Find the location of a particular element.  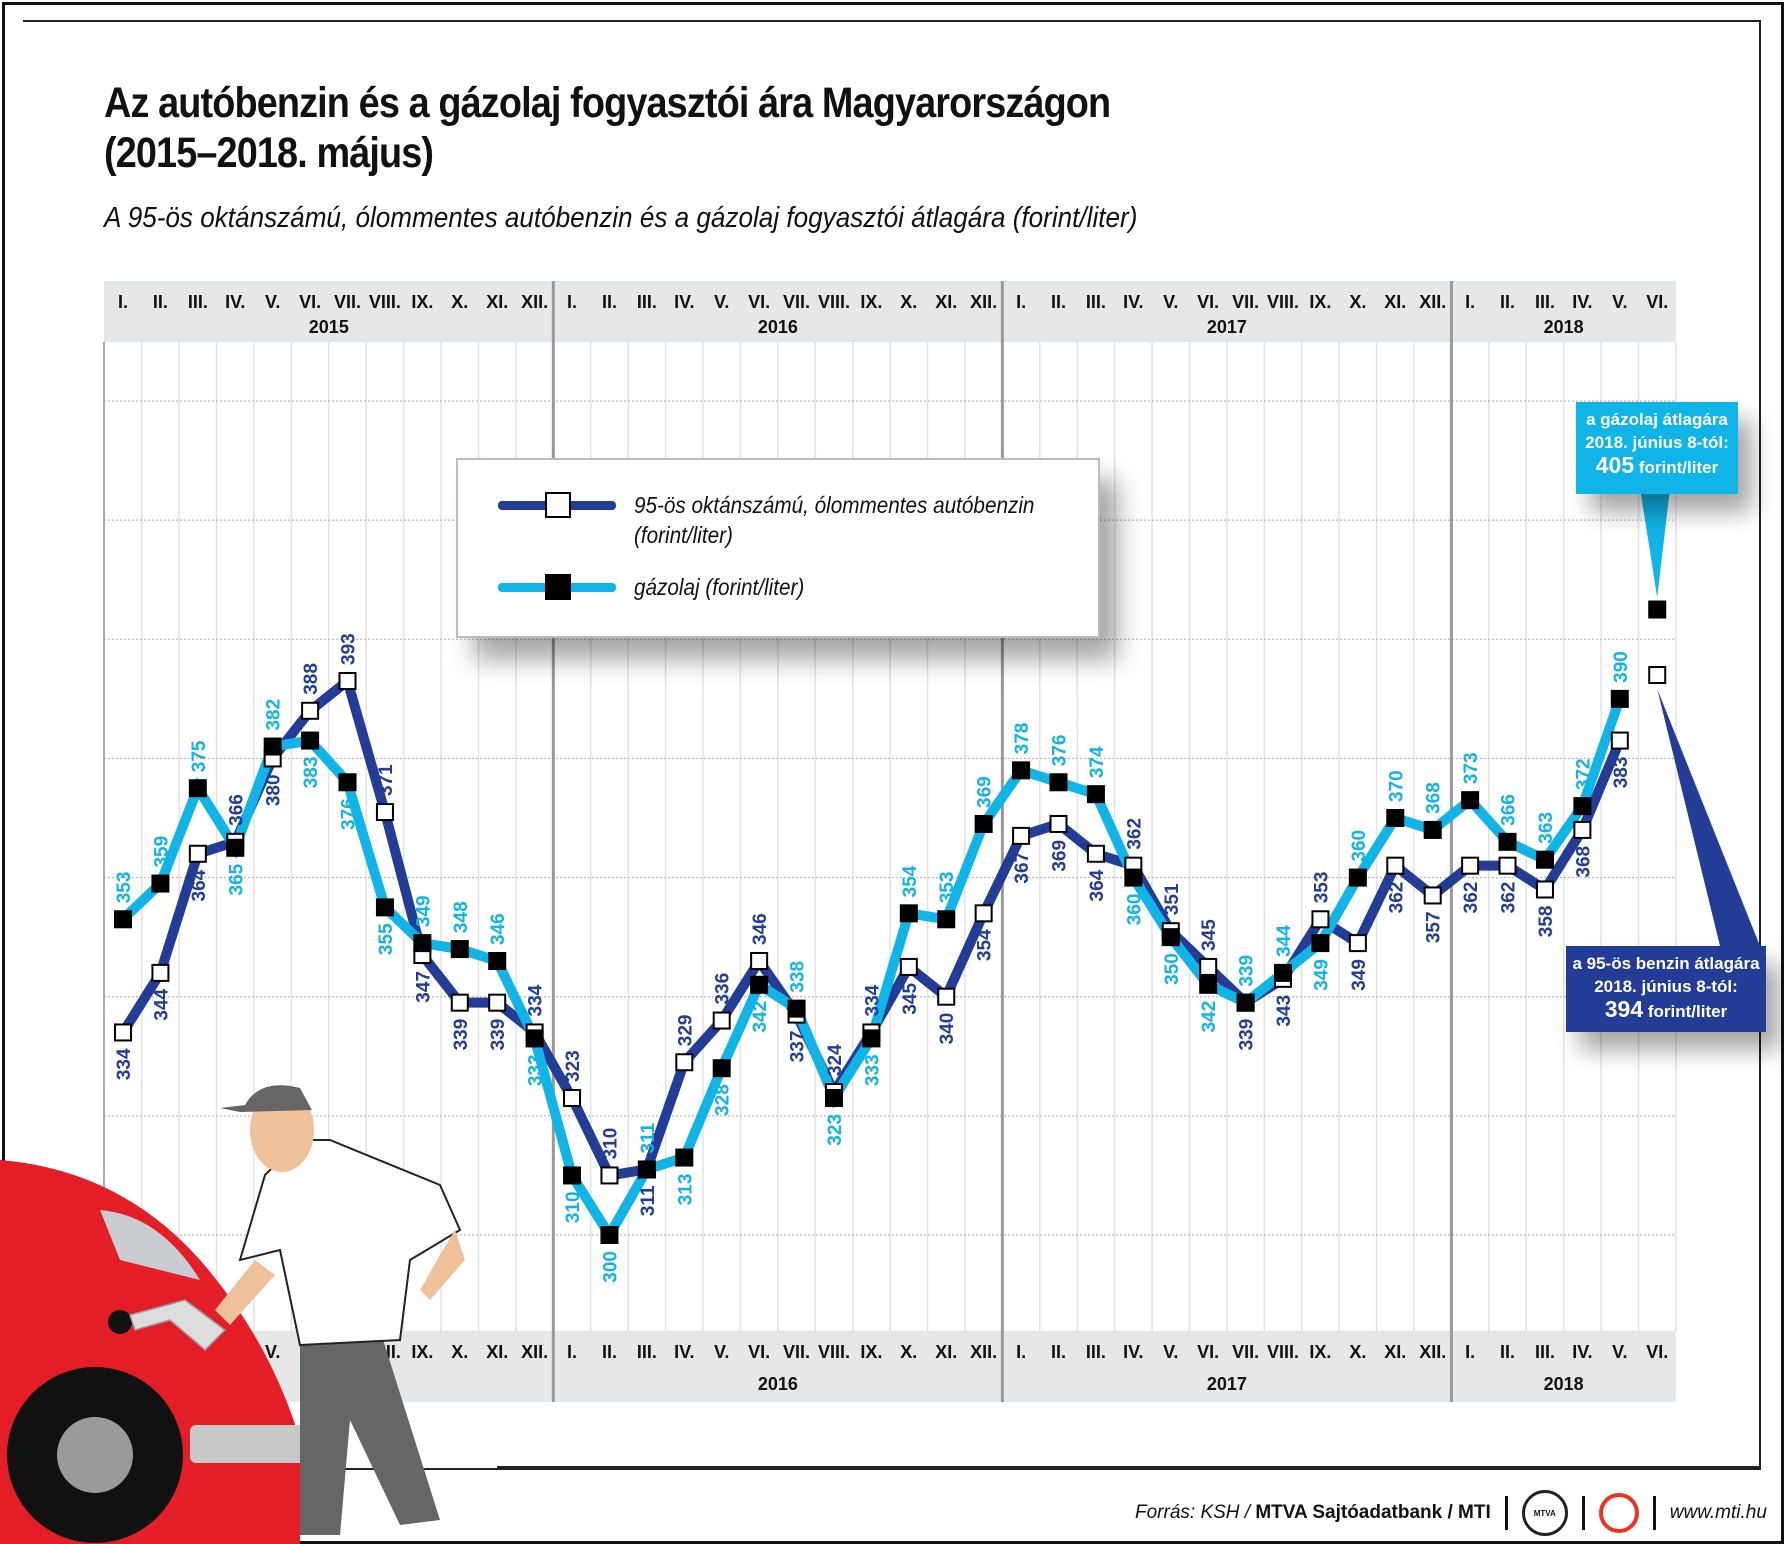

diesel-data-label: 339 is located at coordinates (1247, 971).